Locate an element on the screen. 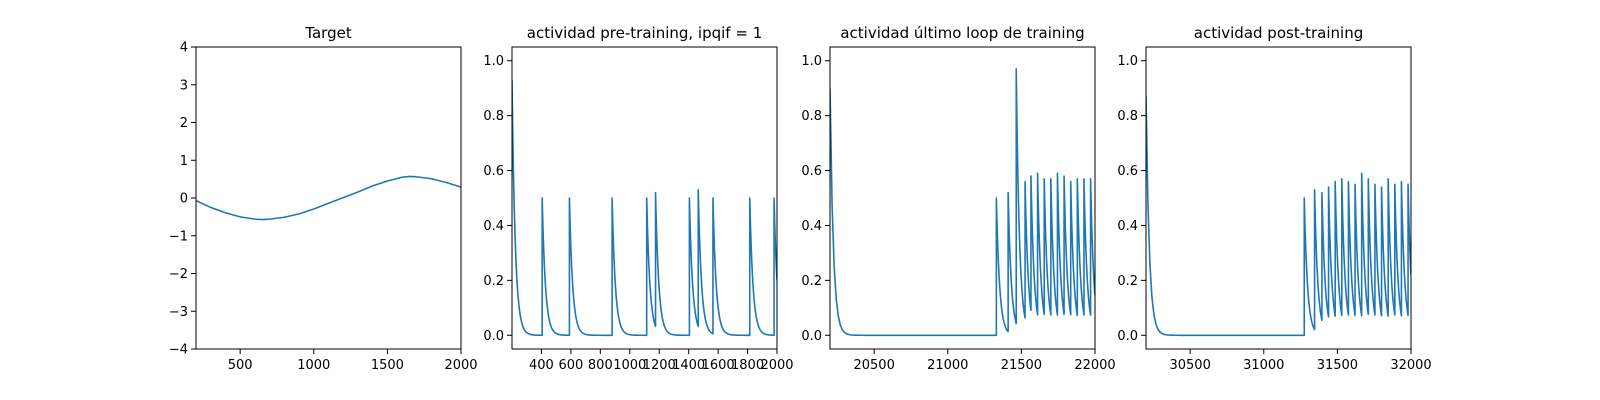 The width and height of the screenshot is (1600, 400). panel-title: Target is located at coordinates (328, 33).